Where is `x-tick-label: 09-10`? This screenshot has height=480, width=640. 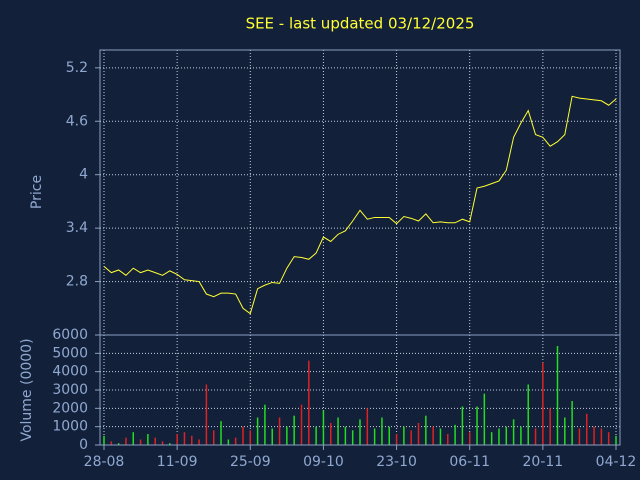
x-tick-label: 09-10 is located at coordinates (323, 462).